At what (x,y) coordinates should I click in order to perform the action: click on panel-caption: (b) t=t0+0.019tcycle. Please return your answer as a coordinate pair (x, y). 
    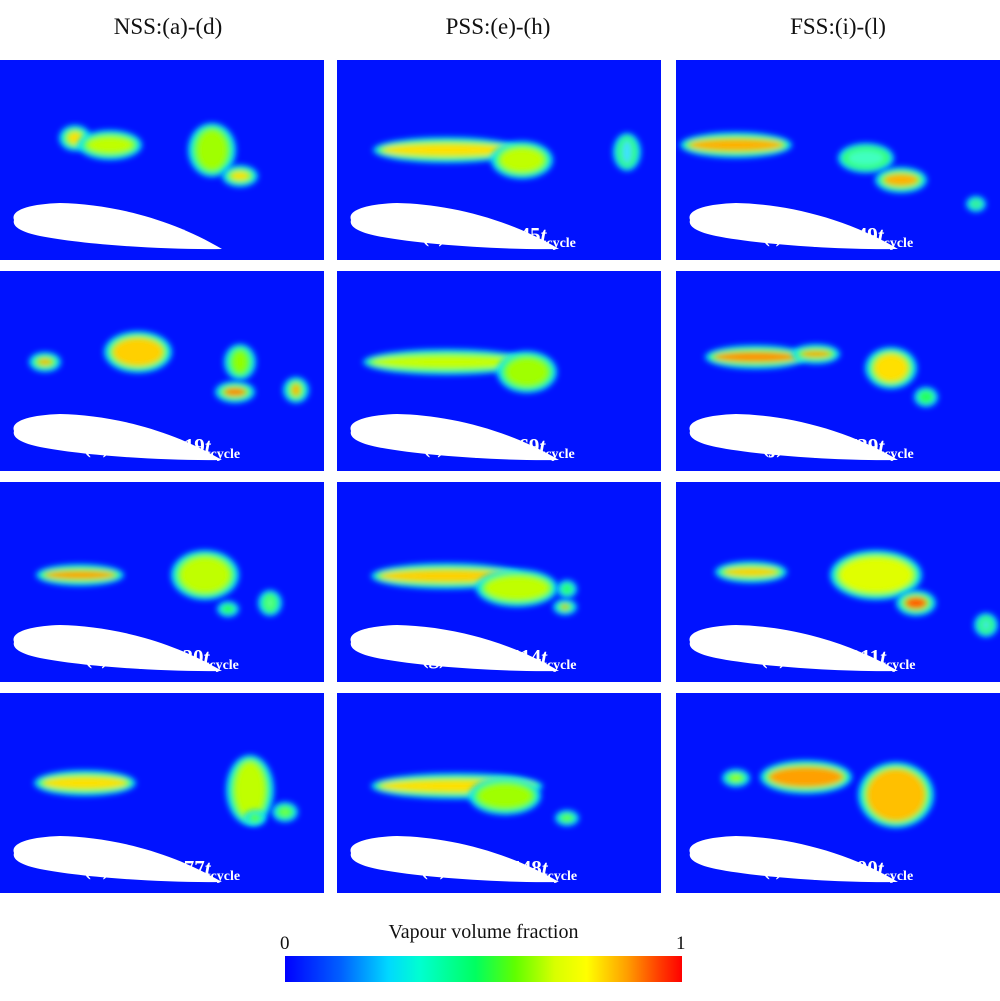
    Looking at the image, I should click on (162, 448).